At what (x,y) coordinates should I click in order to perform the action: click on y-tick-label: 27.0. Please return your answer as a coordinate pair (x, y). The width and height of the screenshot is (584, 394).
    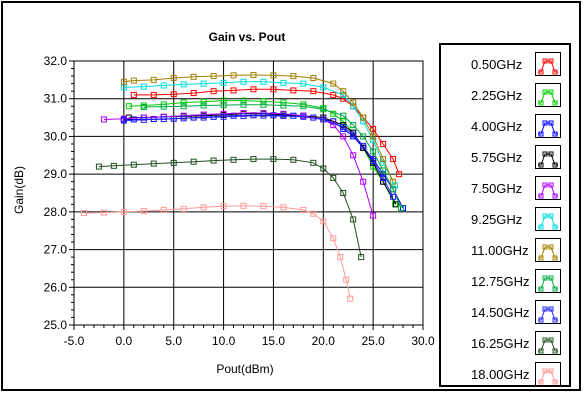
    Looking at the image, I should click on (56, 250).